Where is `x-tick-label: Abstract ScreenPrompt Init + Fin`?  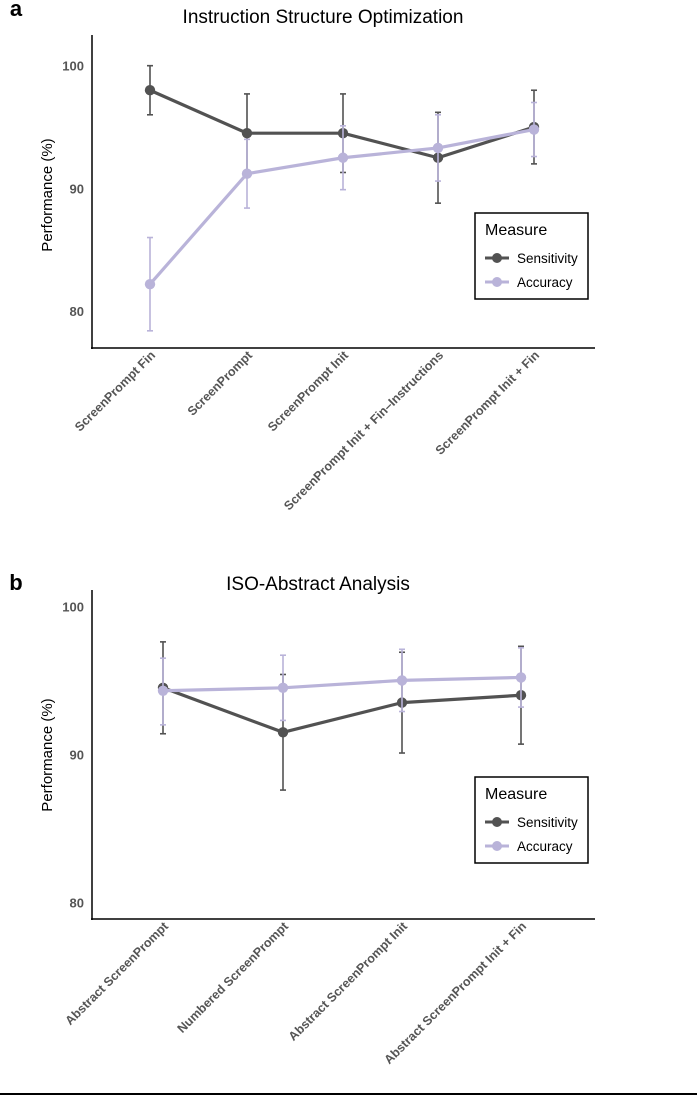
x-tick-label: Abstract ScreenPrompt Init + Fin is located at coordinates (455, 993).